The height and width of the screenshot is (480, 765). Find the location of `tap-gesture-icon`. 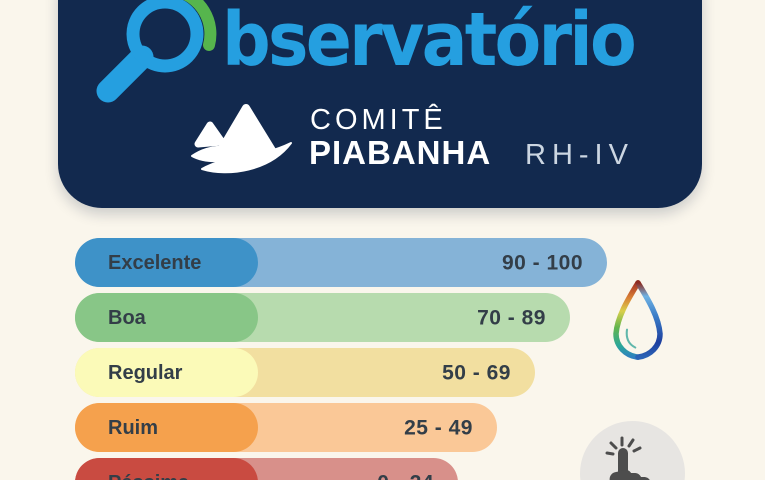

tap-gesture-icon is located at coordinates (632, 450).